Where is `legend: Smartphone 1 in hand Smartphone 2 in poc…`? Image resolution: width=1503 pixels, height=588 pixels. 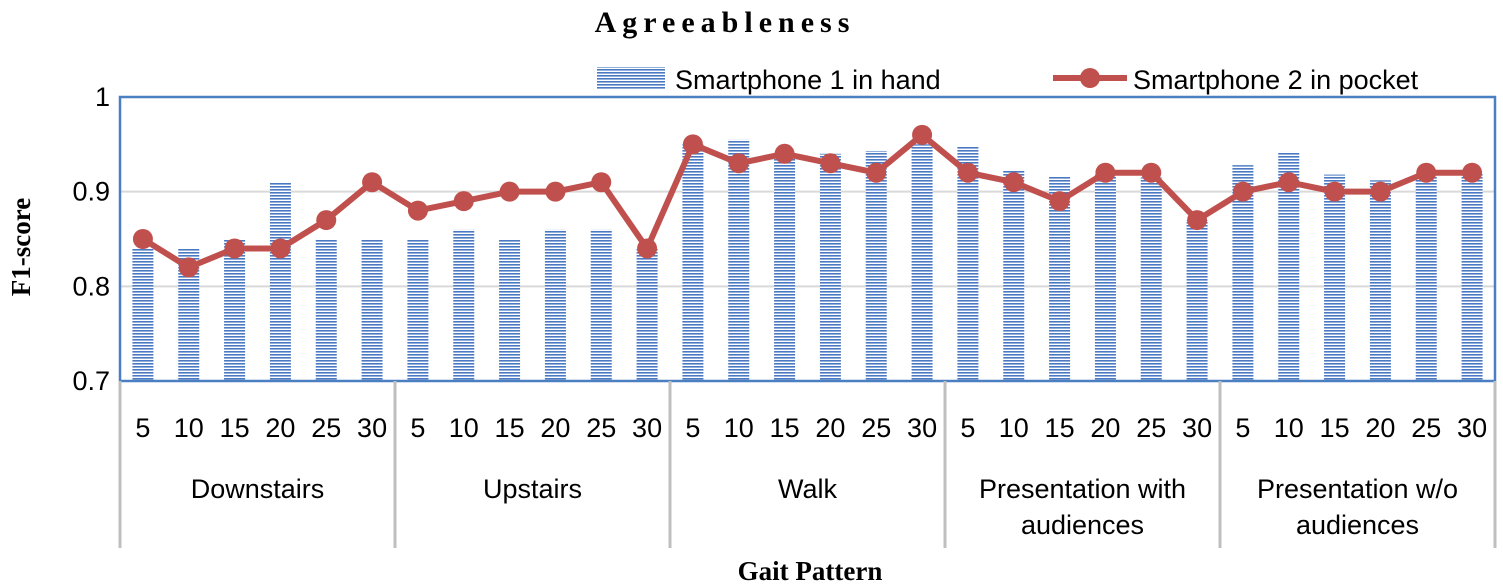
legend: Smartphone 1 in hand Smartphone 2 in poc… is located at coordinates (1008, 80).